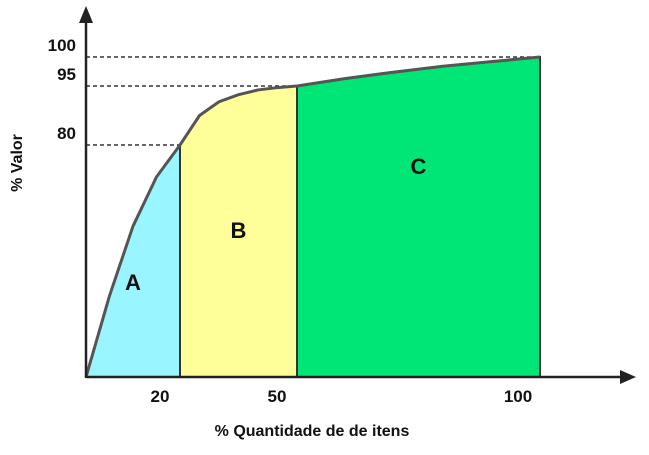 The image size is (649, 455). I want to click on x-tick-label-20: 20, so click(160, 396).